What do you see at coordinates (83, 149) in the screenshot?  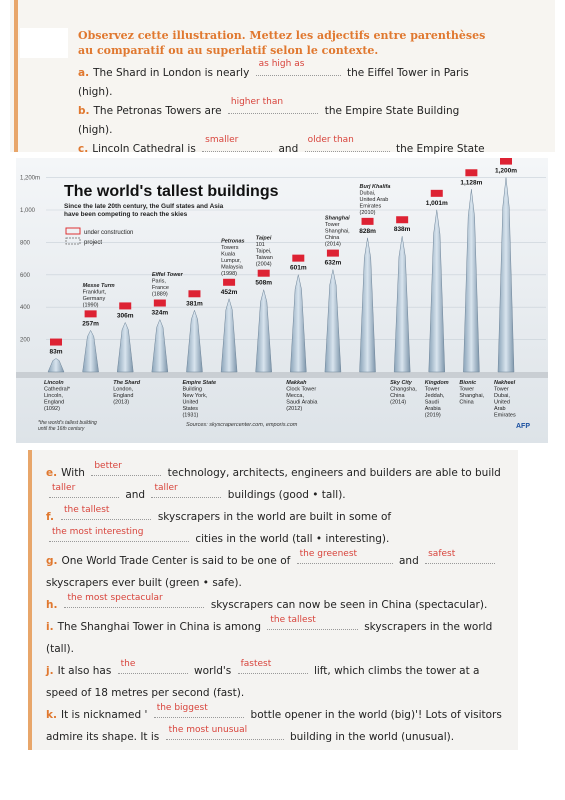 I see `item-letter: c.` at bounding box center [83, 149].